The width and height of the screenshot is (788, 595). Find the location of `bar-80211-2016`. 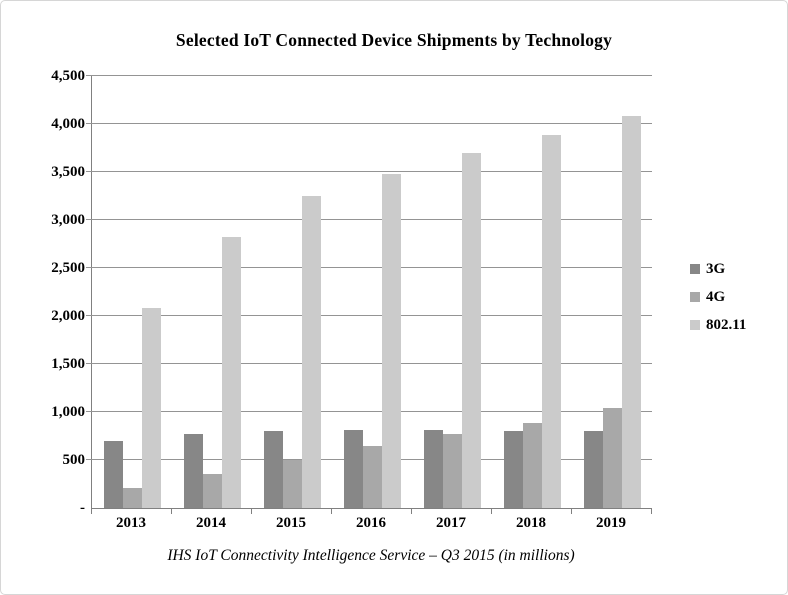

bar-80211-2016 is located at coordinates (391, 341).